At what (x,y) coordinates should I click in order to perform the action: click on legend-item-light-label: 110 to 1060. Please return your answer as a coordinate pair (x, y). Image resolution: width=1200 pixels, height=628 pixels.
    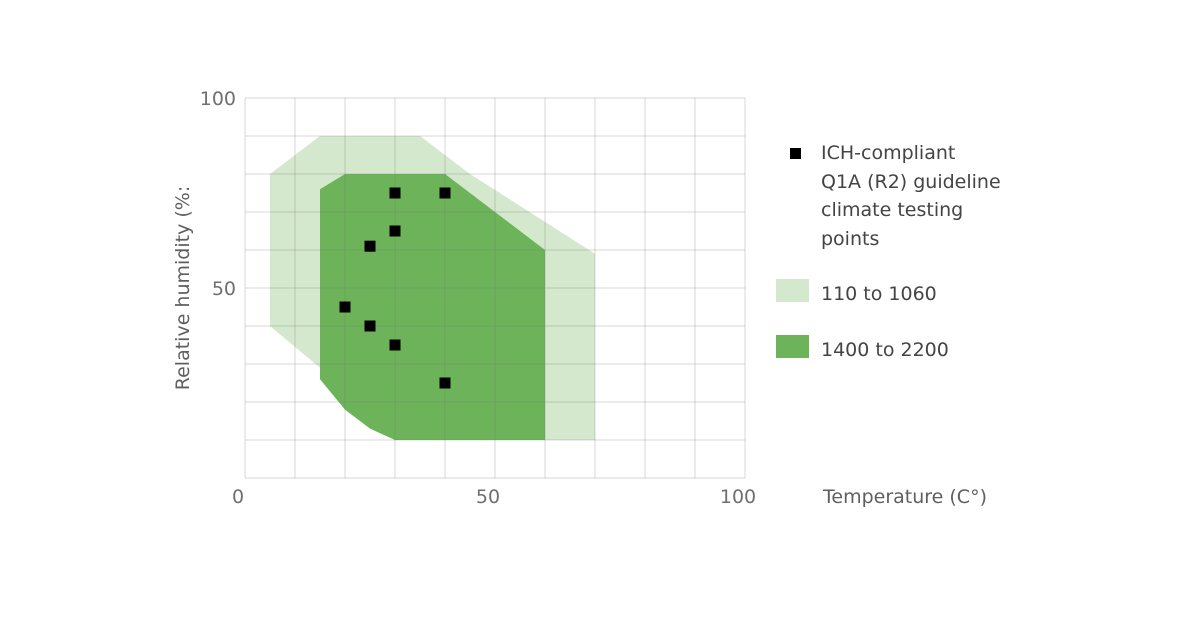
    Looking at the image, I should click on (879, 294).